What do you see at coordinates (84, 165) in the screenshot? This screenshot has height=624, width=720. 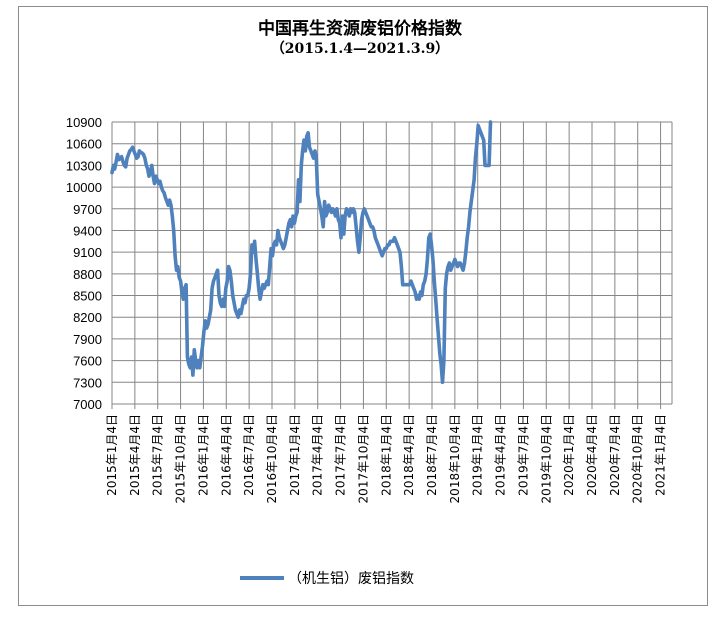 I see `y-tick-label: 10300` at bounding box center [84, 165].